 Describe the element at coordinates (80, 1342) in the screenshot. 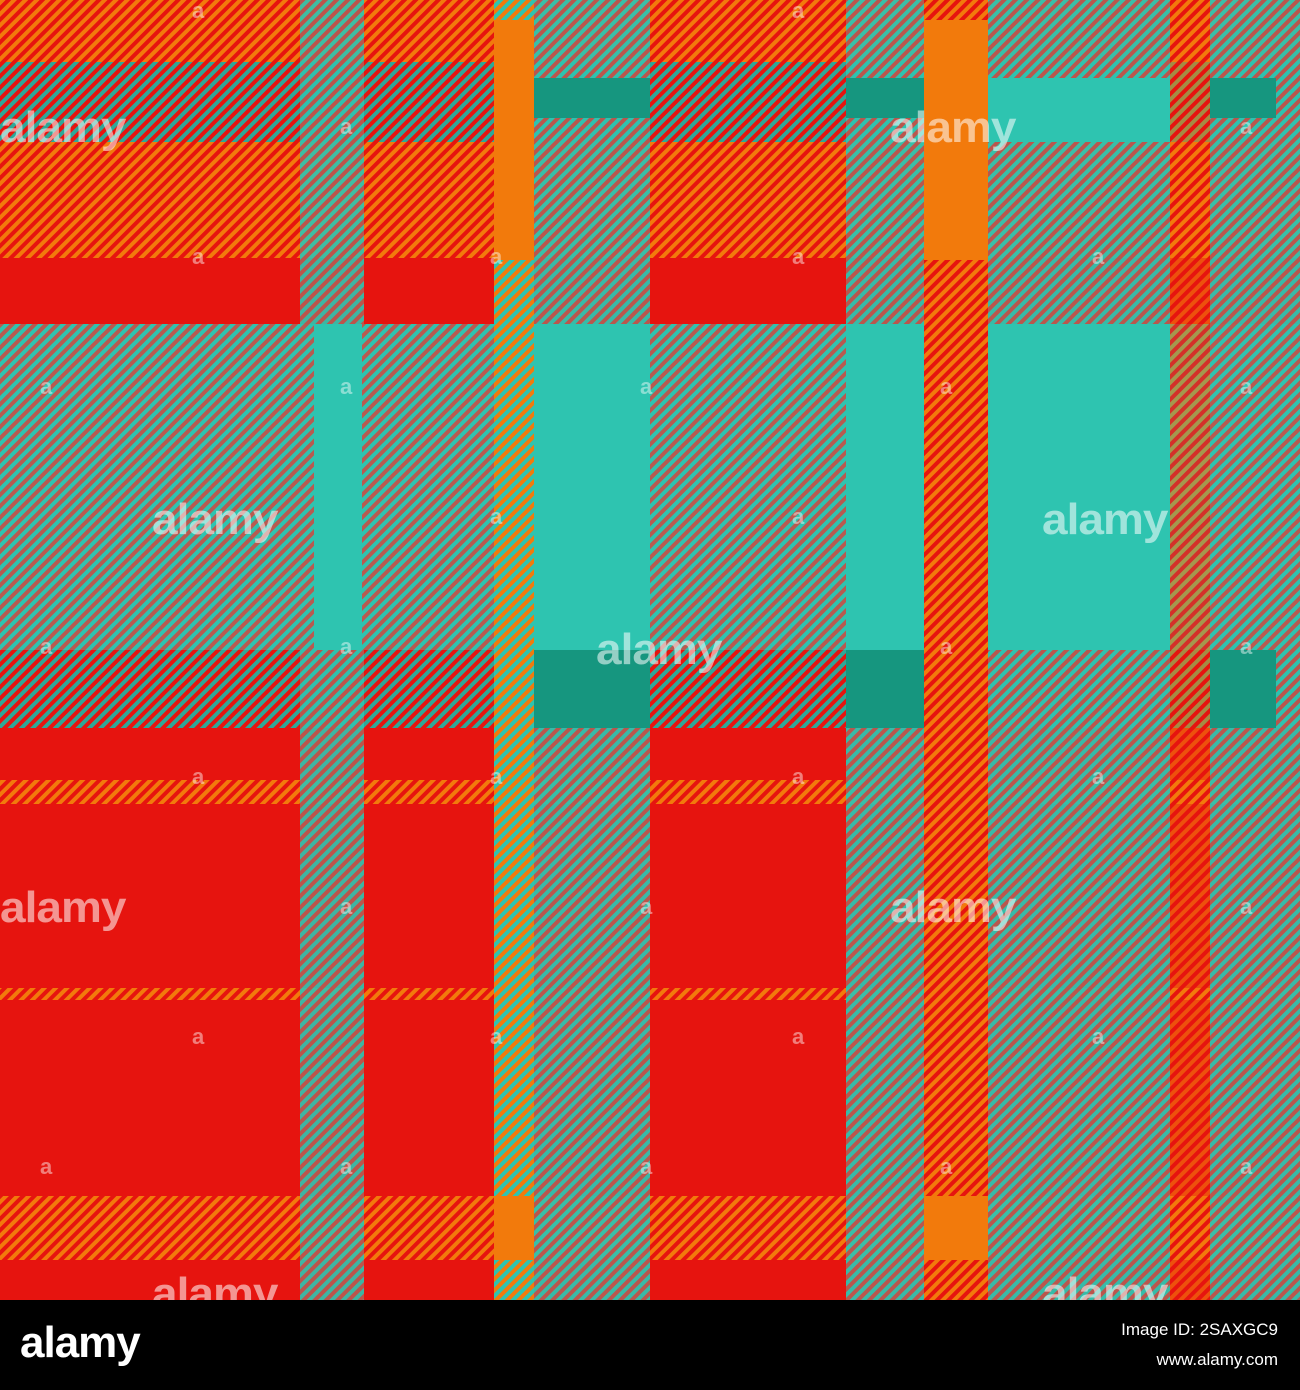

I see `brand-logo: alamy` at that location.